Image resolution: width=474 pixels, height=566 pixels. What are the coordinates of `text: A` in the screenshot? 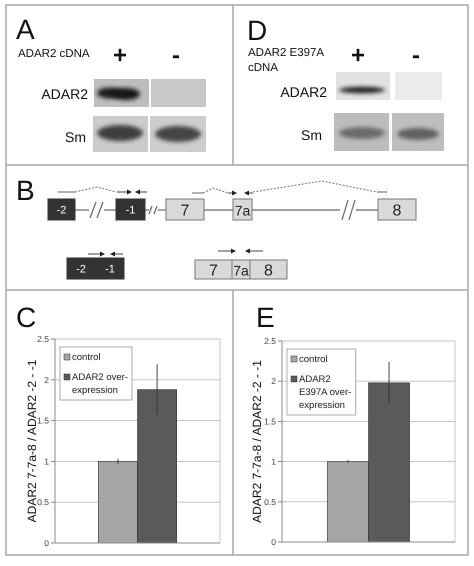 It's located at (25, 29).